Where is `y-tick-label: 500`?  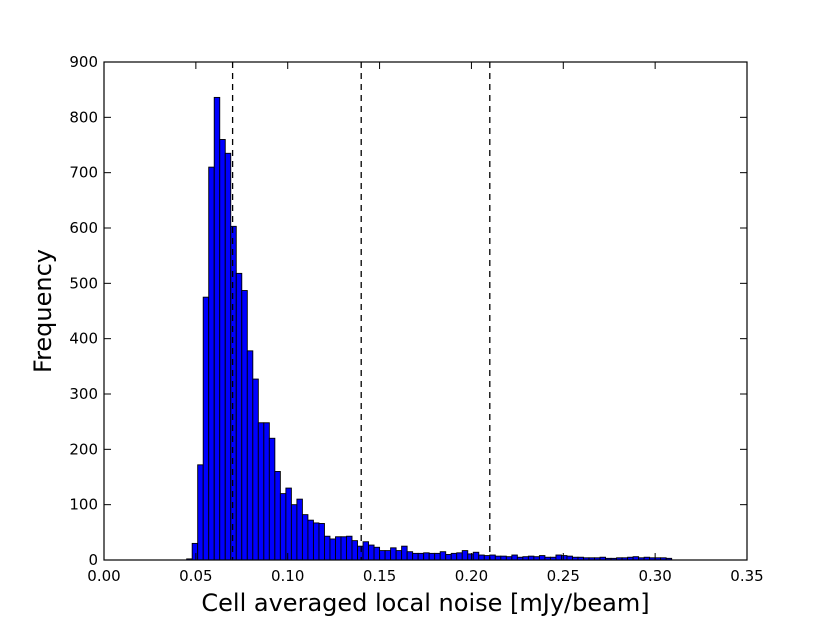 y-tick-label: 500 is located at coordinates (83, 283).